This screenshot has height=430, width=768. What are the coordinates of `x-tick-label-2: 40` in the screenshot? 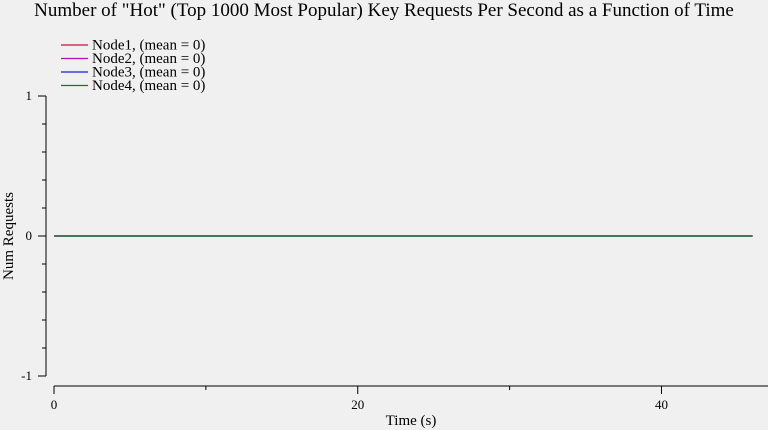 It's located at (661, 404).